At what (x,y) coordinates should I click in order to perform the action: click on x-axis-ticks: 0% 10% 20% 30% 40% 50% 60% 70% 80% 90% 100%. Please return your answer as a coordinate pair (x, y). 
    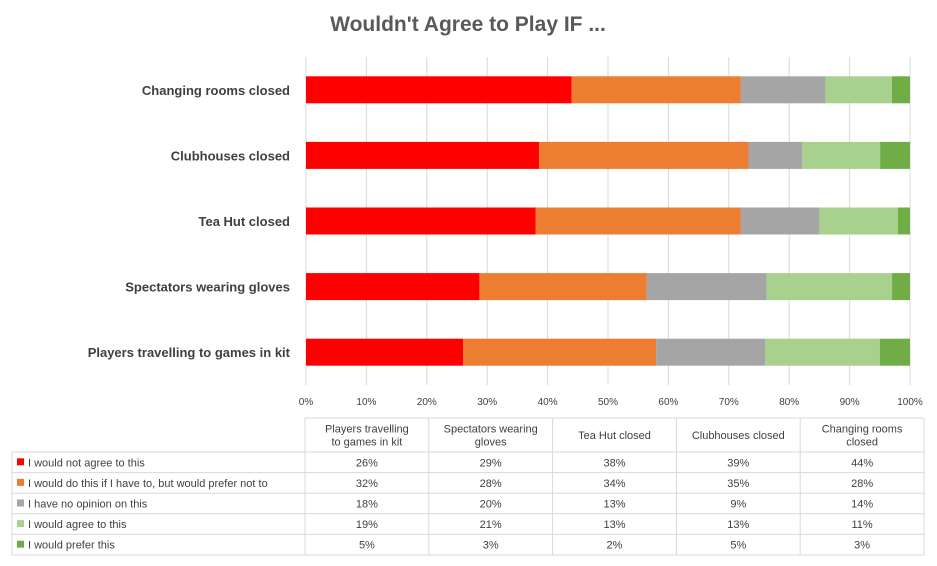
    Looking at the image, I should click on (611, 402).